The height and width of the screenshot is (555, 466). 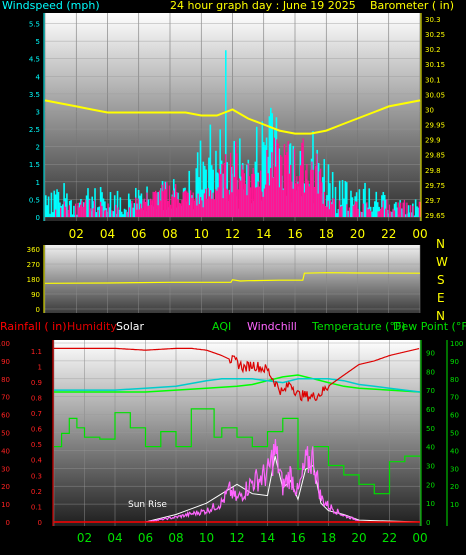 What do you see at coordinates (38, 183) in the screenshot?
I see `wind-ytick-label: 1` at bounding box center [38, 183].